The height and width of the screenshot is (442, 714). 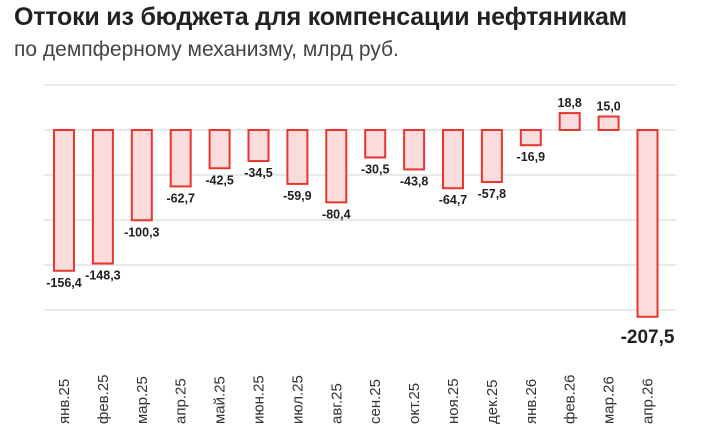 I want to click on x-tick-label: дек.25, so click(x=492, y=401).